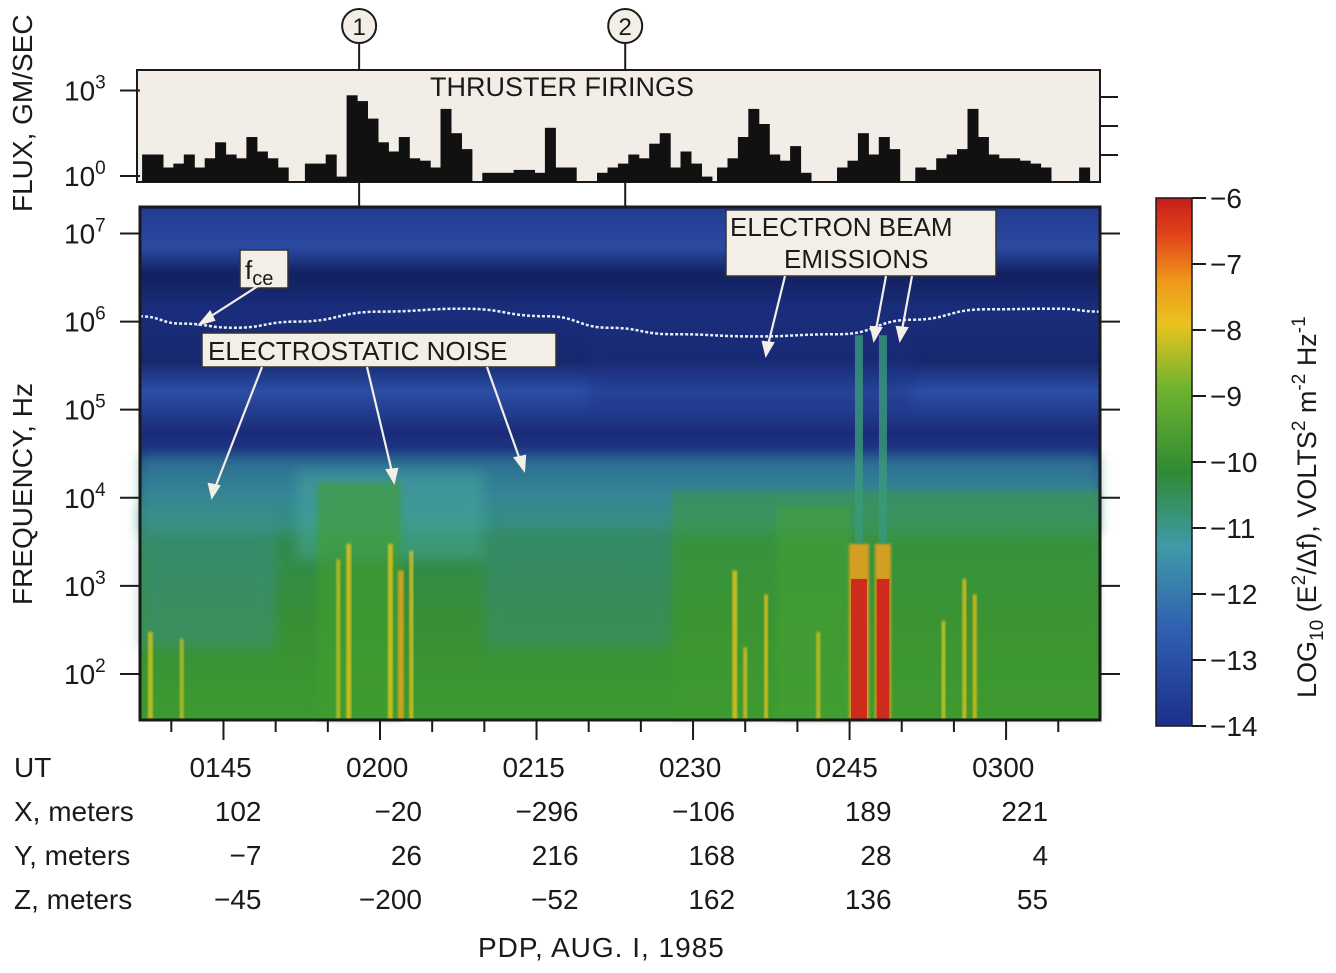  I want to click on position-row-label: X, meters, so click(74, 811).